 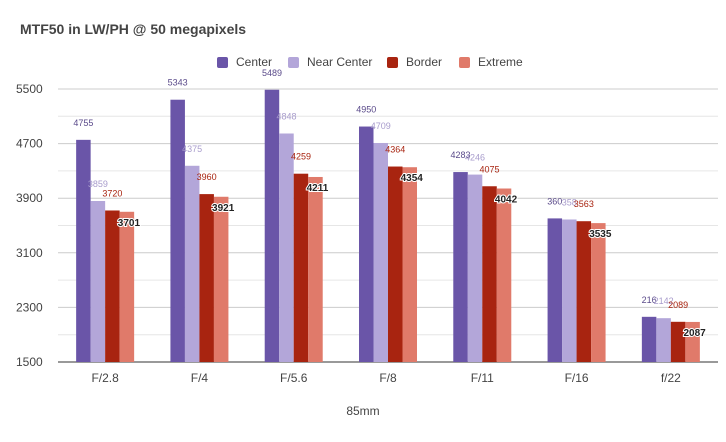 What do you see at coordinates (412, 178) in the screenshot?
I see `data-label: 4354` at bounding box center [412, 178].